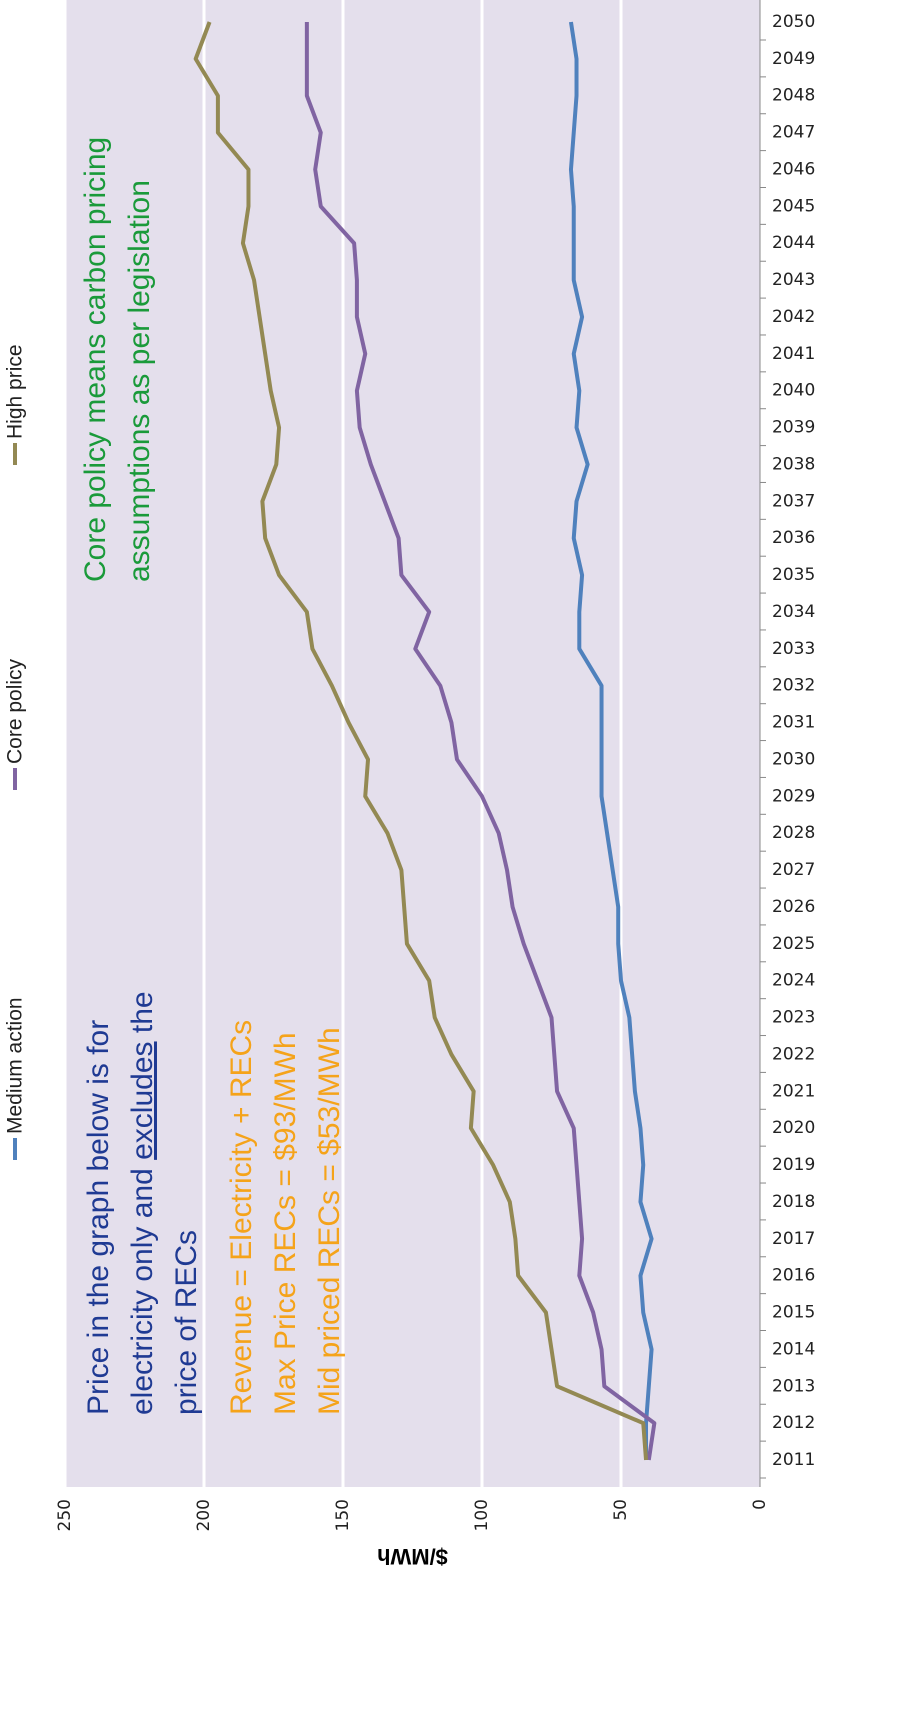 The height and width of the screenshot is (1709, 897). Describe the element at coordinates (204, 1515) in the screenshot. I see `y-tick-label: 200` at that location.